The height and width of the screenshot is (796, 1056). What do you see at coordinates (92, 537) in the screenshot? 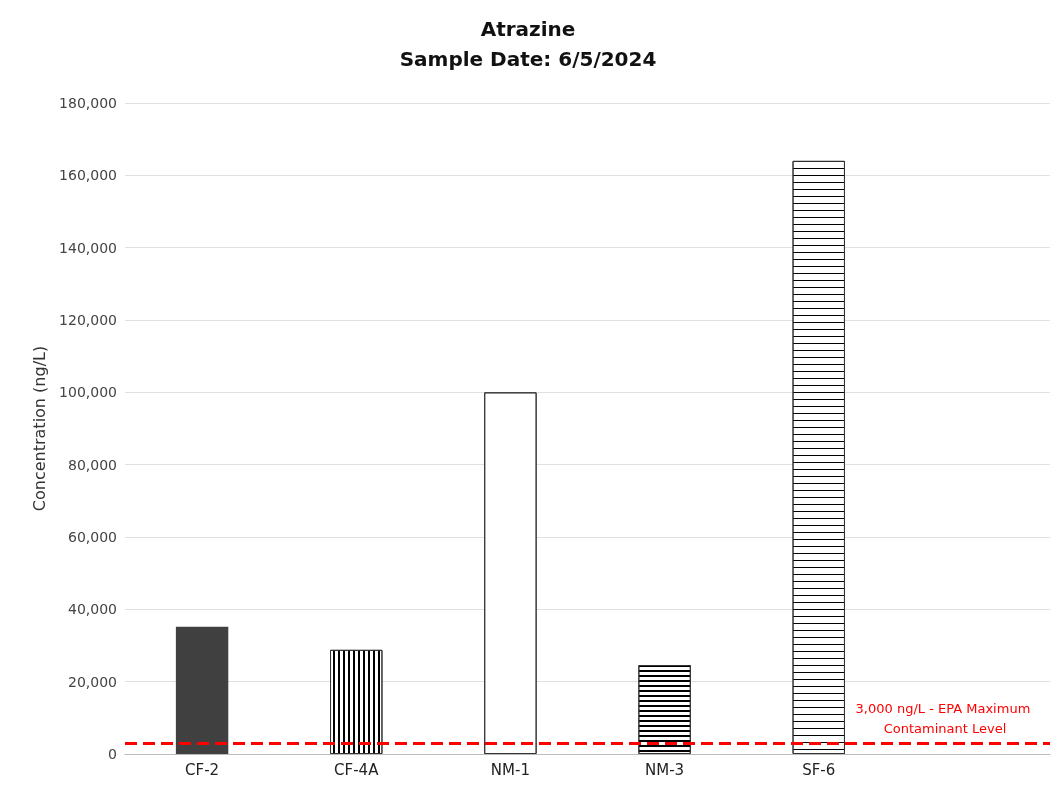
I see `y-tick-label: 60,000` at bounding box center [92, 537].